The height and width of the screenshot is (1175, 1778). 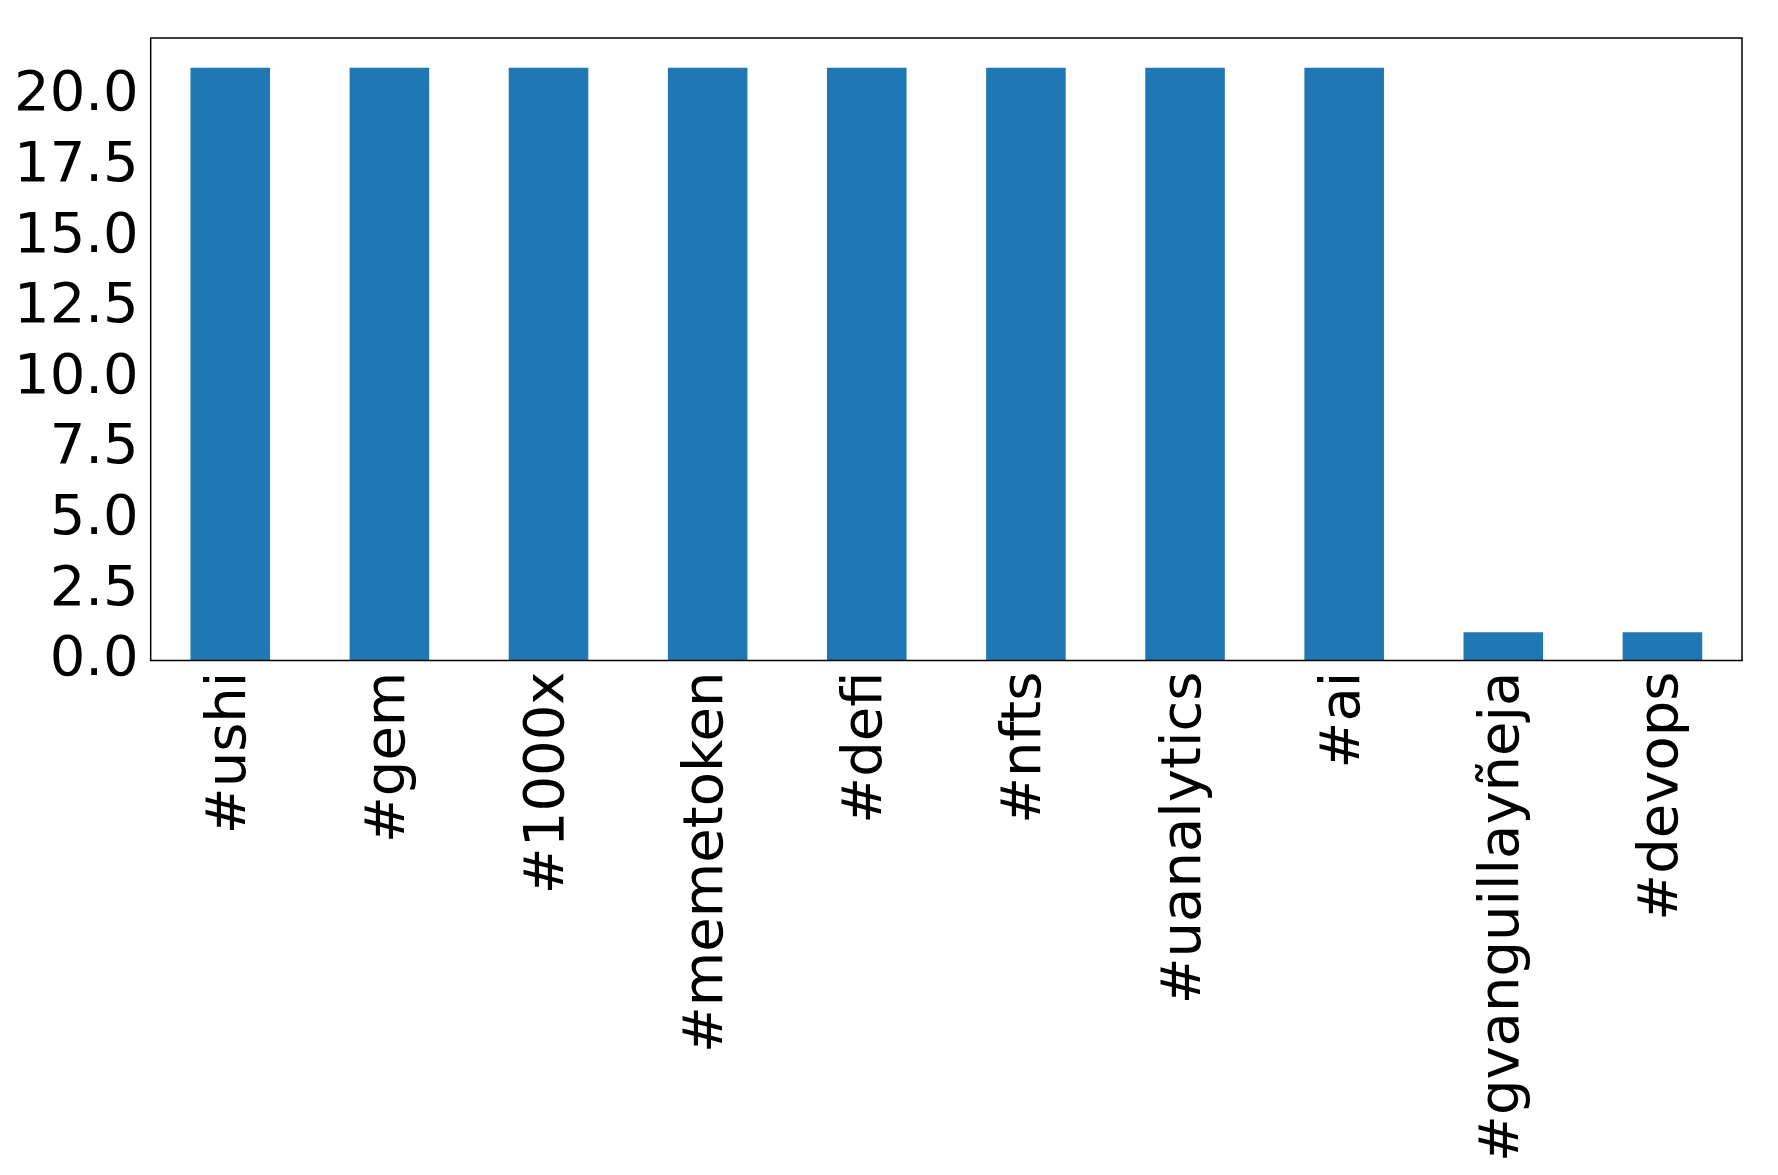 I want to click on y-tick-label: 12.5, so click(x=76, y=303).